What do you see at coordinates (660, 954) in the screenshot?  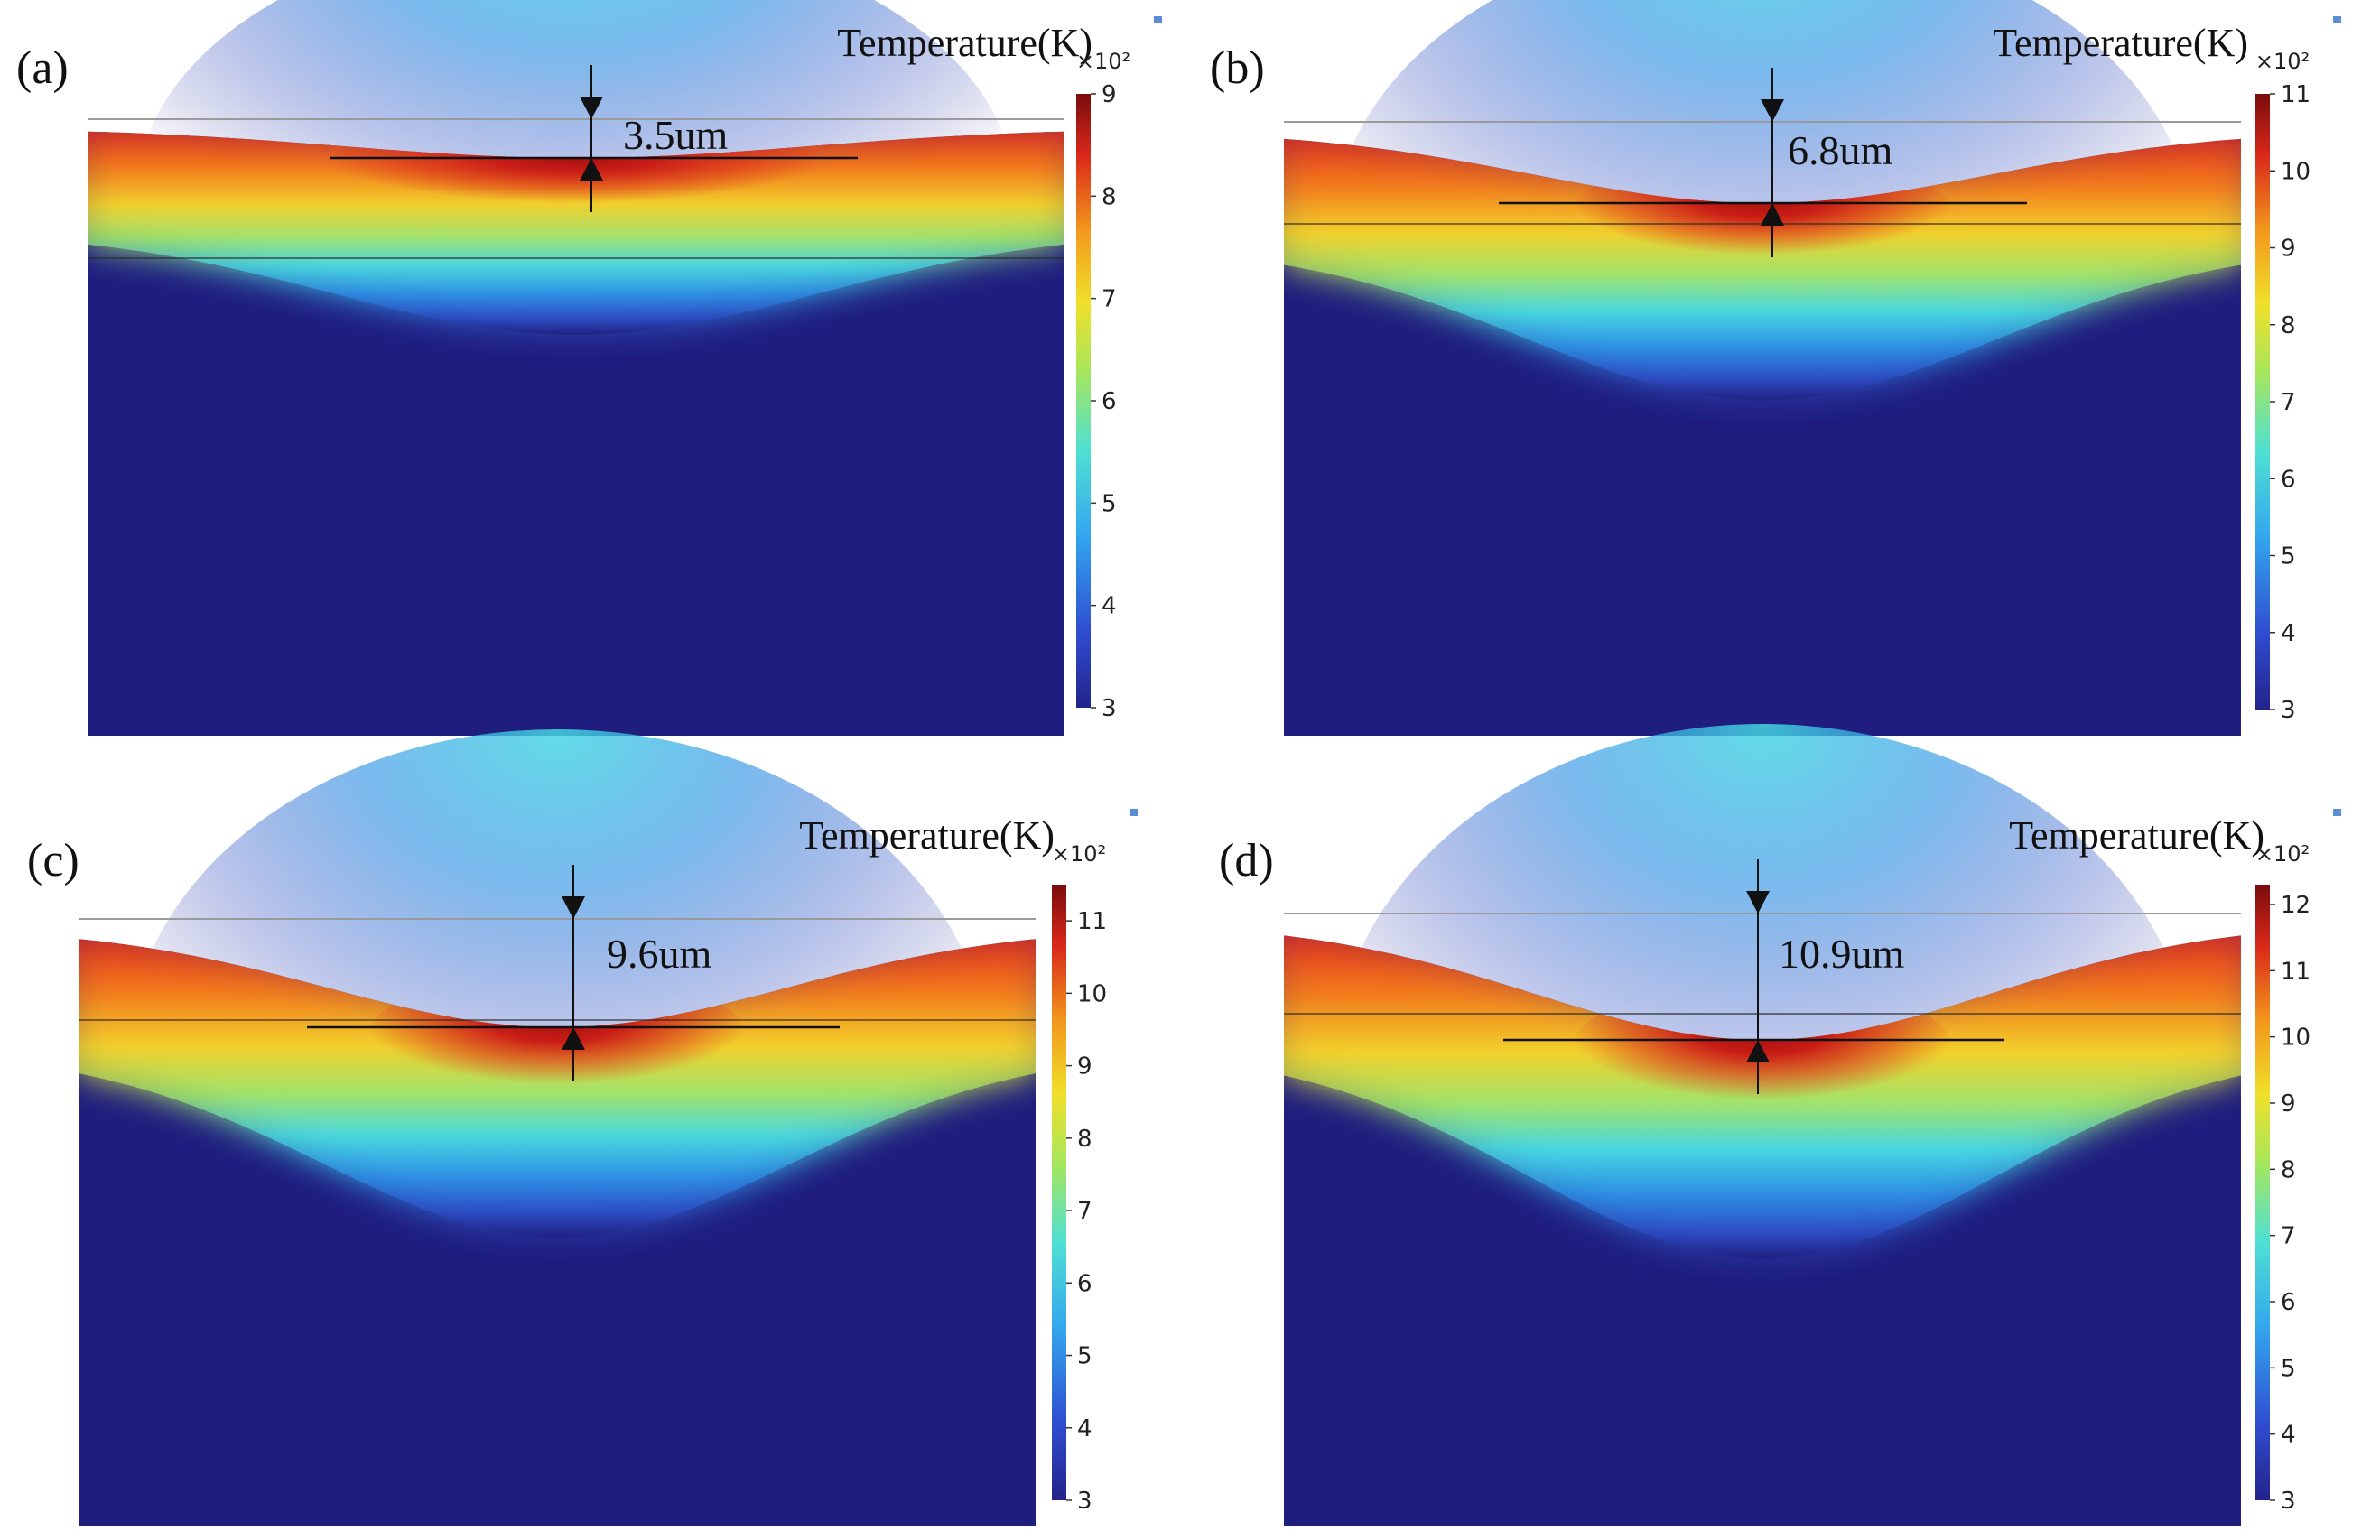 I see `depth-label: 9.6um` at bounding box center [660, 954].